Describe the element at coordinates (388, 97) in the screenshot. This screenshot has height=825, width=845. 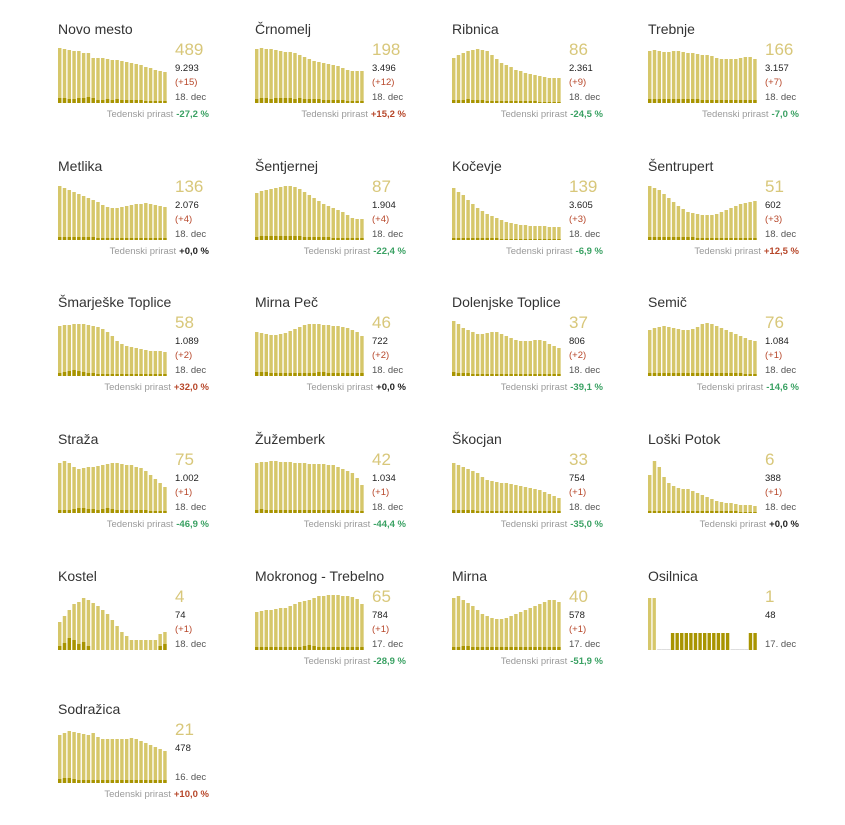
I see `date-label: 18. dec` at that location.